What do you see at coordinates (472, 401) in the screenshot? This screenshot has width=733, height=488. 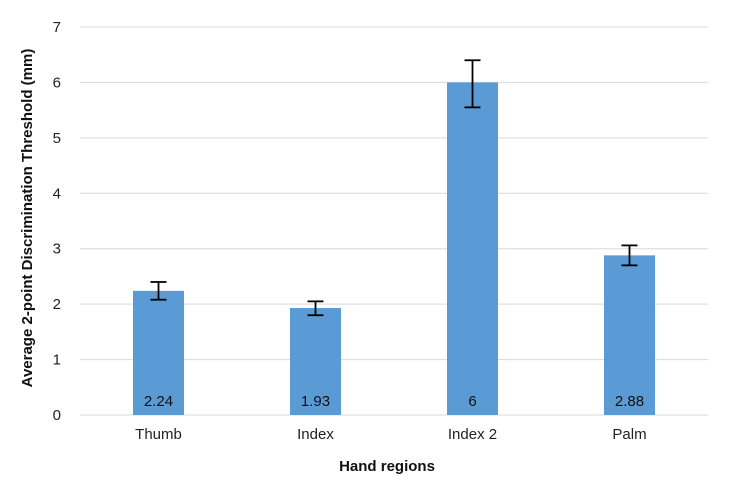 I see `data-label: 6` at bounding box center [472, 401].